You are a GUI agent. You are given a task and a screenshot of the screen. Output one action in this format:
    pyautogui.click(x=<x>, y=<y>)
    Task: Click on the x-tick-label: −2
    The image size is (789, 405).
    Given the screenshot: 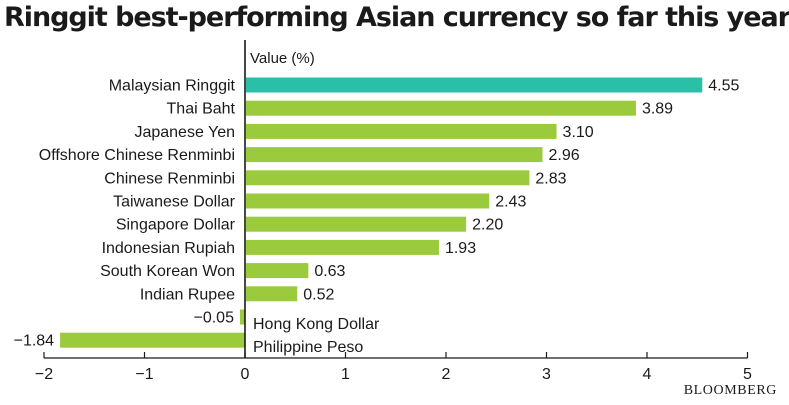 What is the action you would take?
    pyautogui.click(x=44, y=374)
    